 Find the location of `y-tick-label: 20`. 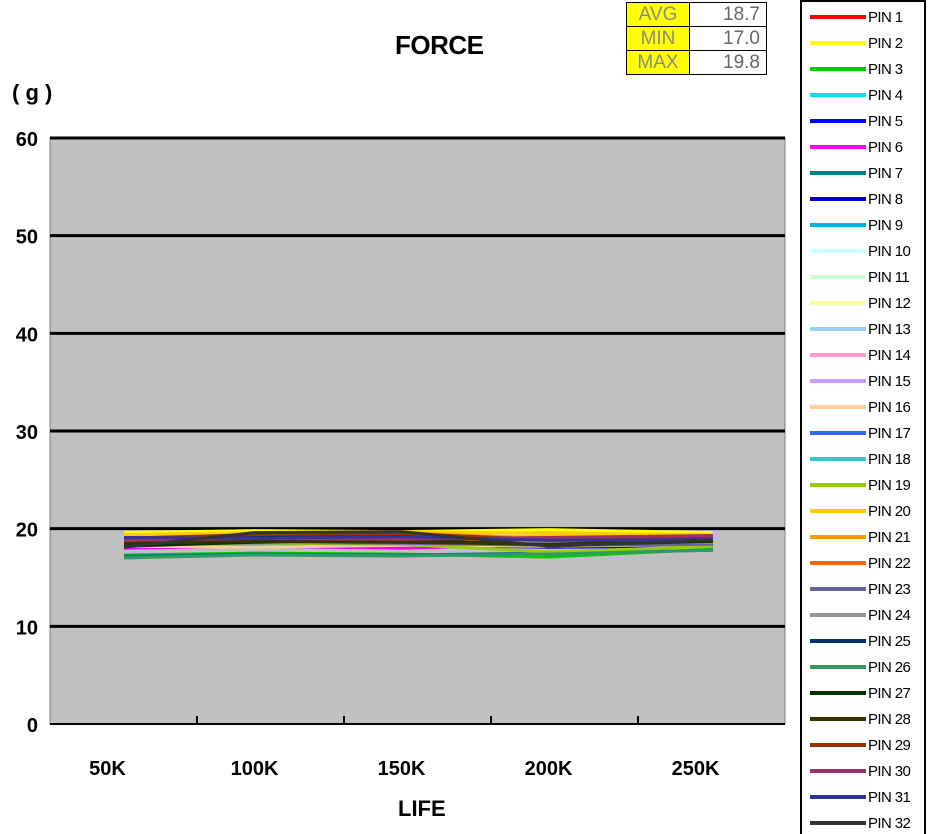

y-tick-label: 20 is located at coordinates (27, 531).